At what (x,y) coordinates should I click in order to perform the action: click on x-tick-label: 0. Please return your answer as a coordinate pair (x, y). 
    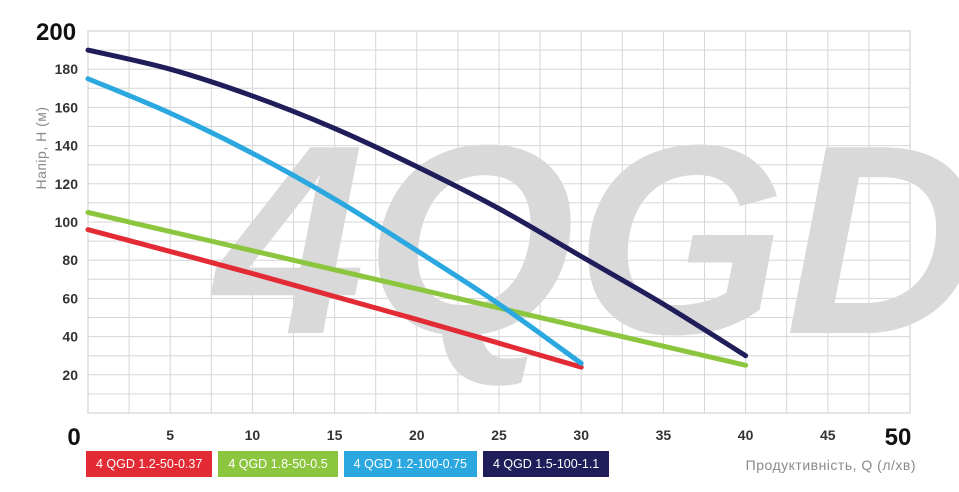
    Looking at the image, I should click on (73, 437).